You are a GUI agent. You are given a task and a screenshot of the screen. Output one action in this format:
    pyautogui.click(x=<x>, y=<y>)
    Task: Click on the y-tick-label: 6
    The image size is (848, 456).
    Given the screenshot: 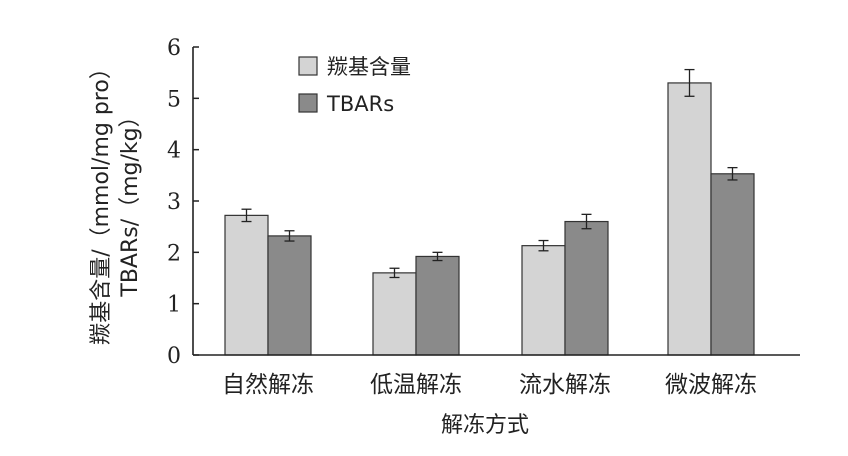 What is the action you would take?
    pyautogui.click(x=174, y=48)
    